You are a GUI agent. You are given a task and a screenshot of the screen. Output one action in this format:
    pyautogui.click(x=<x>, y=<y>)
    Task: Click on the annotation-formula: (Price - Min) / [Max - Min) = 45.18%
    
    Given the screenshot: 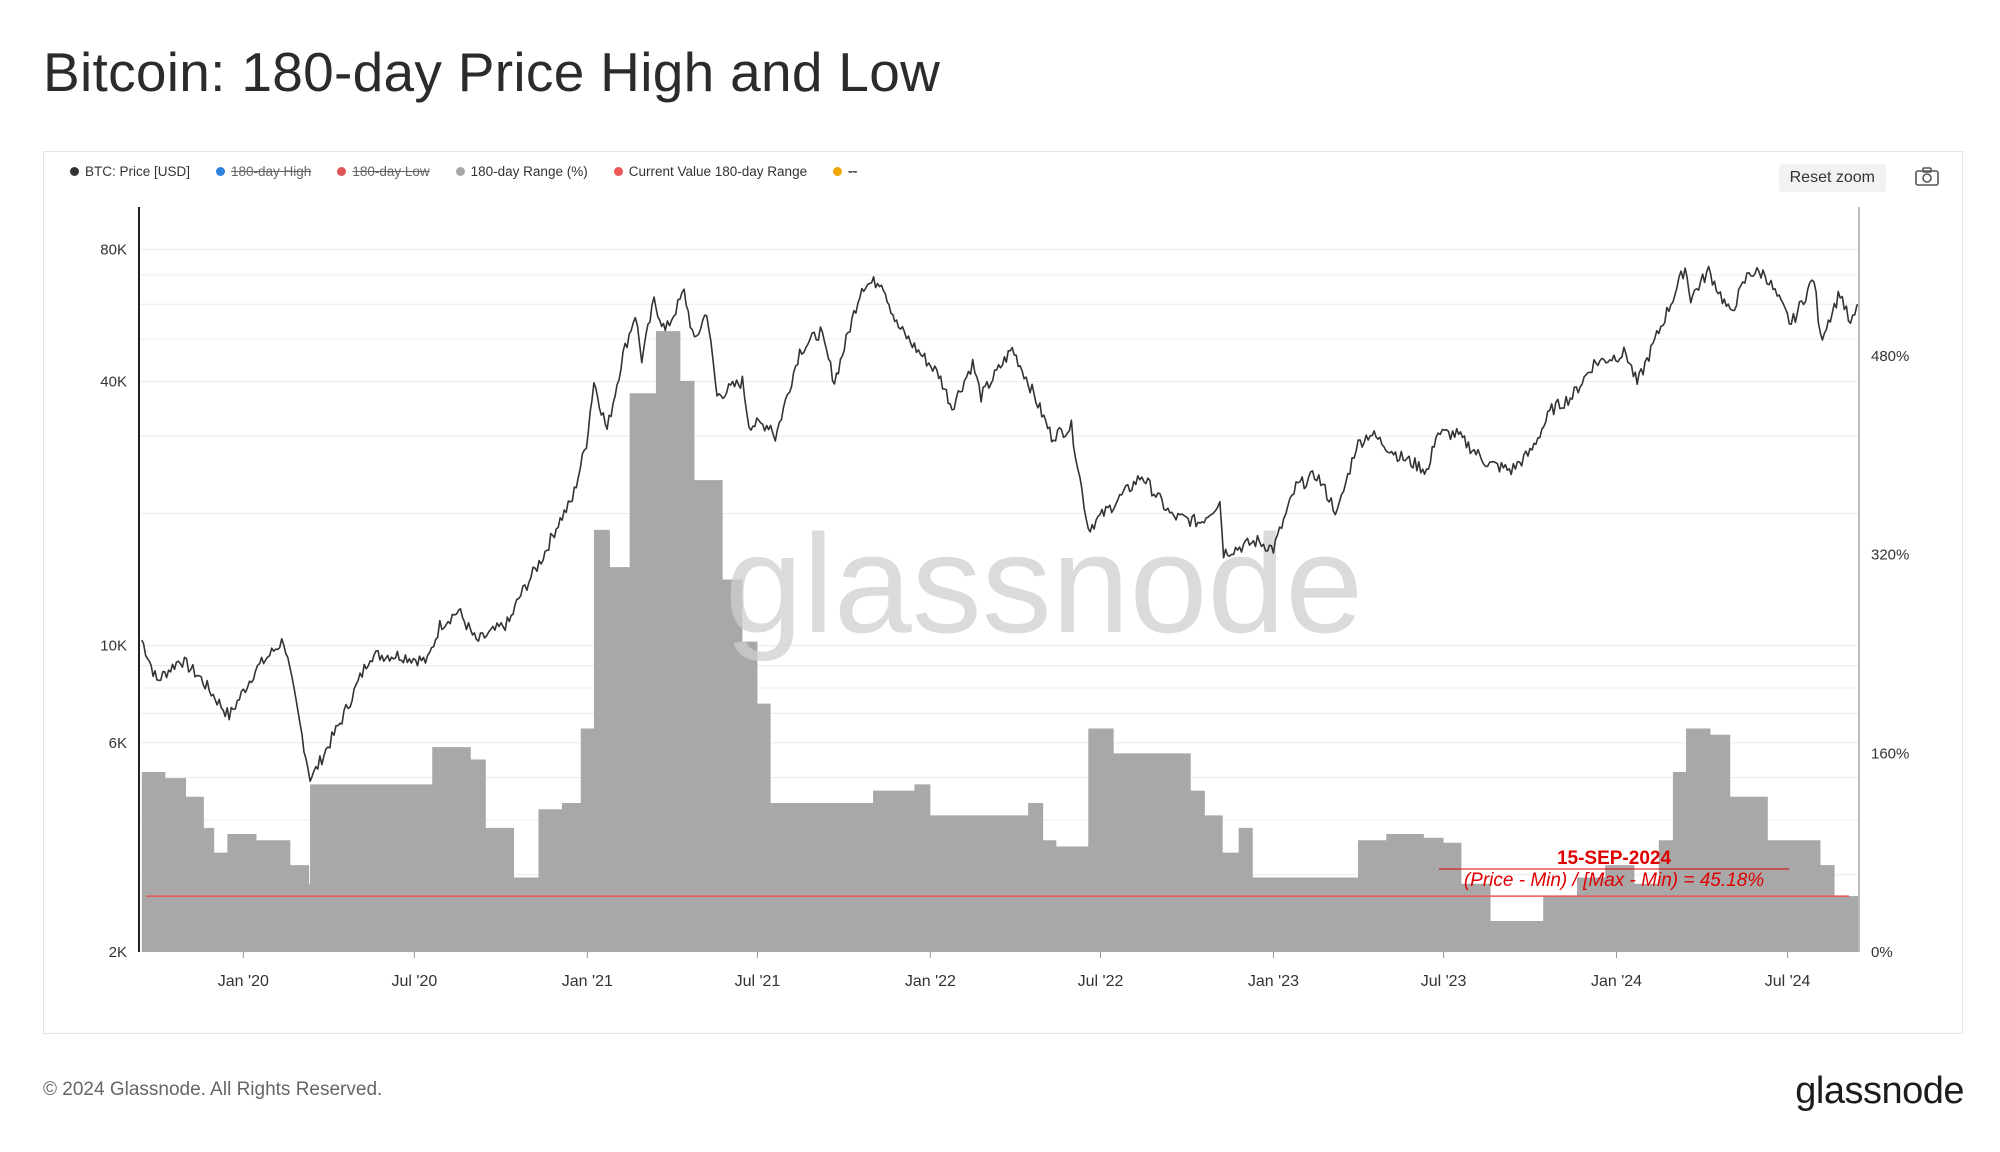 What is the action you would take?
    pyautogui.click(x=1614, y=880)
    